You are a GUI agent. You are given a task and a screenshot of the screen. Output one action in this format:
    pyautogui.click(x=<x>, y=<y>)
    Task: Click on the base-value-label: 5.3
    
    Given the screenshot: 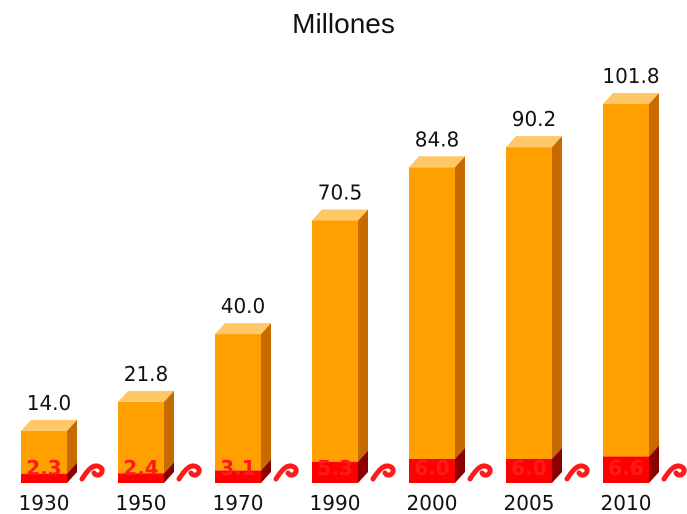 What is the action you would take?
    pyautogui.click(x=334, y=468)
    